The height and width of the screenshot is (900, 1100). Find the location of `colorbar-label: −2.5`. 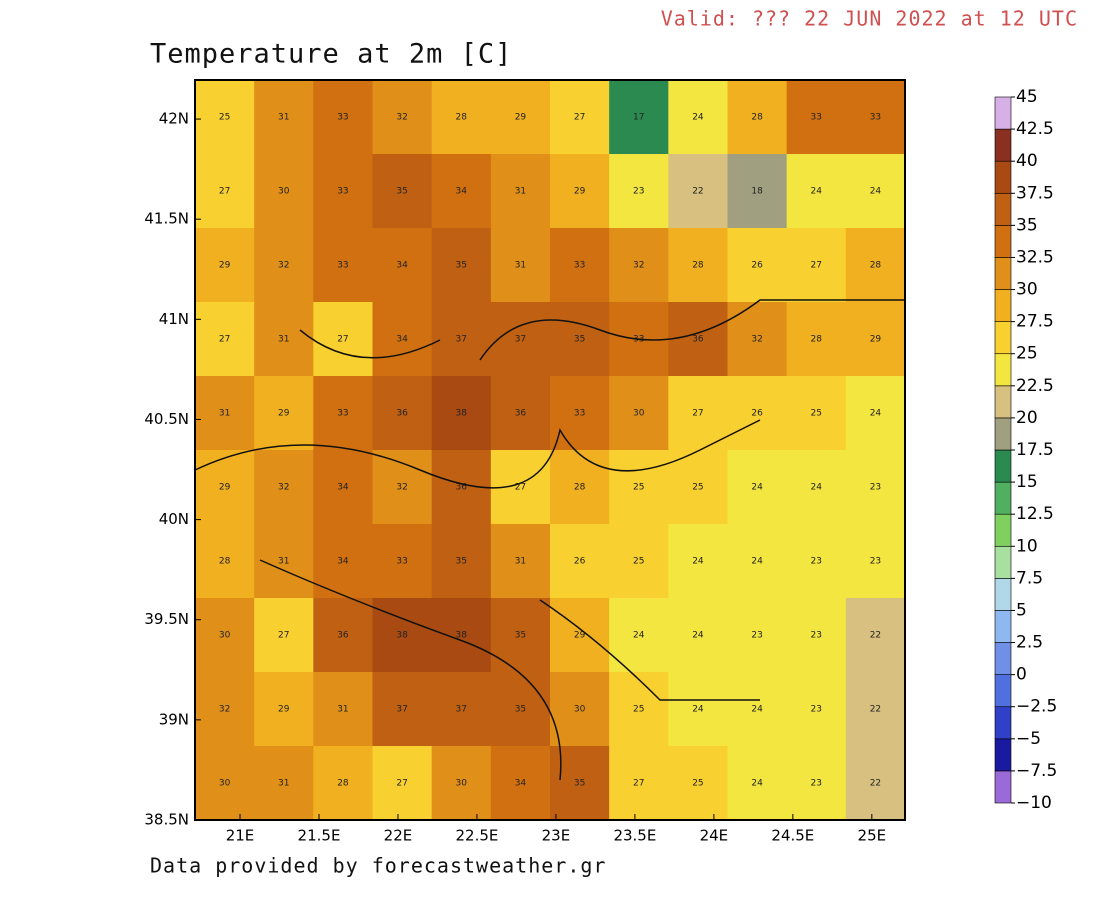

colorbar-label: −2.5 is located at coordinates (1036, 707).